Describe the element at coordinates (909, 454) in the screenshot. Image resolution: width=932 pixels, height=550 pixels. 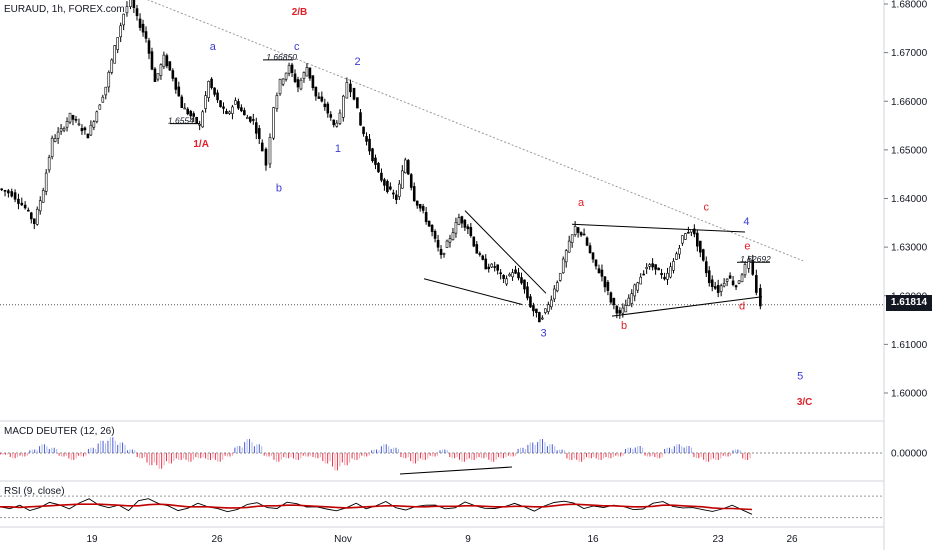
I see `macd-zero-label: 0.00000` at that location.